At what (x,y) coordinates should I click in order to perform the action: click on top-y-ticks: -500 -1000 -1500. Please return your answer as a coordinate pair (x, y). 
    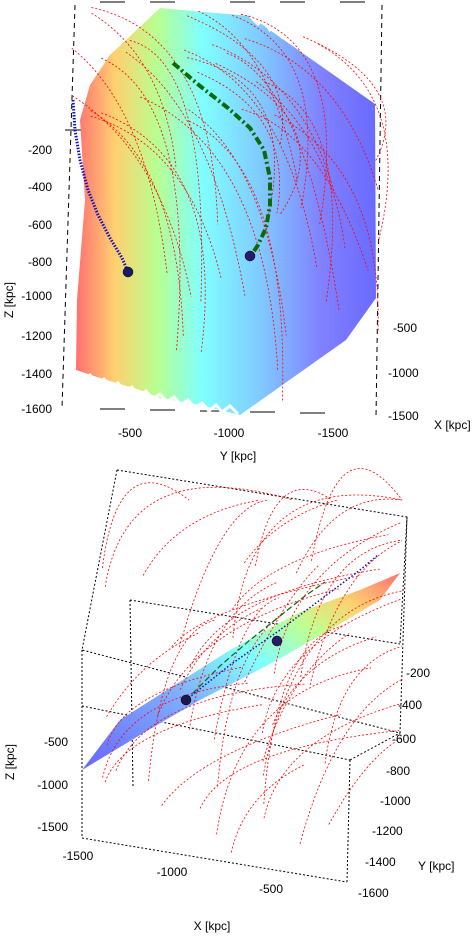
    Looking at the image, I should click on (233, 433).